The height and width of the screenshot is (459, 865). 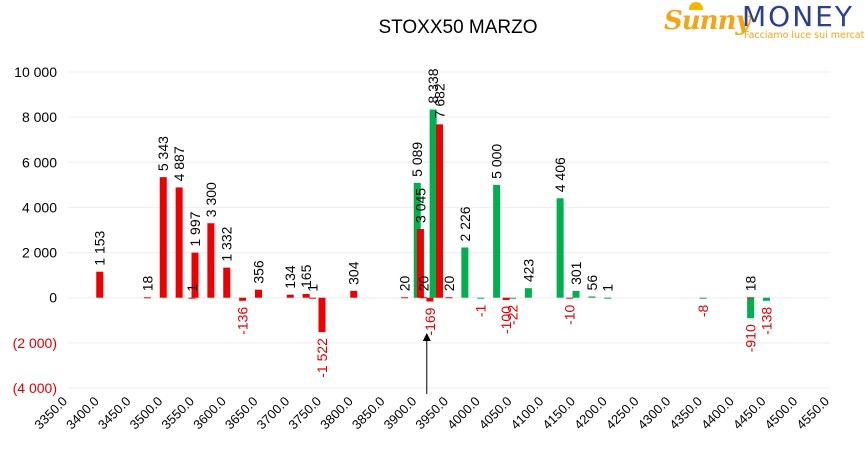 What do you see at coordinates (163, 153) in the screenshot?
I see `bar-value-label: 5 343` at bounding box center [163, 153].